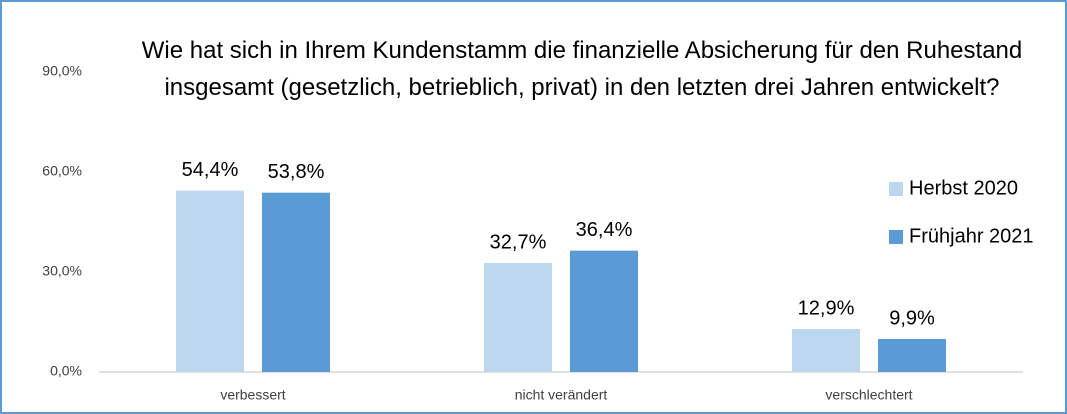  I want to click on y-tick-label: 90,0%, so click(62, 71).